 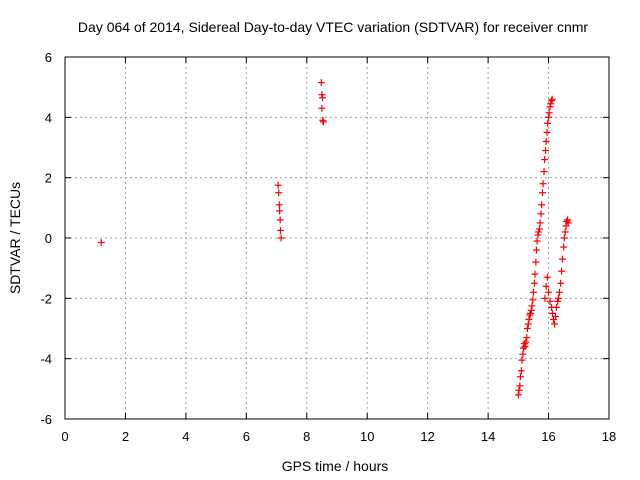 I want to click on x-tick-label: 18, so click(x=609, y=436).